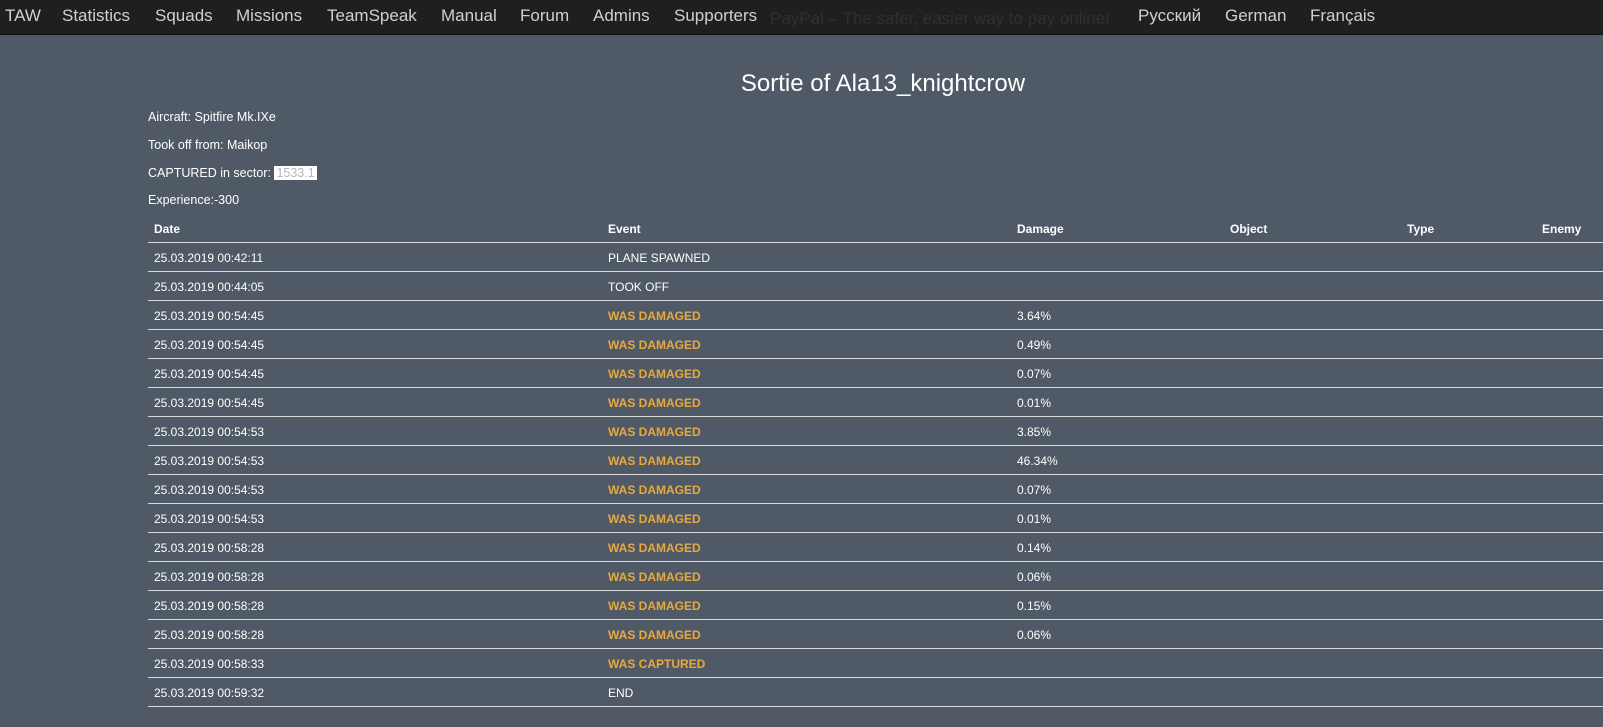  I want to click on captured-info: CAPTURED in sector: 1533.1, so click(232, 173).